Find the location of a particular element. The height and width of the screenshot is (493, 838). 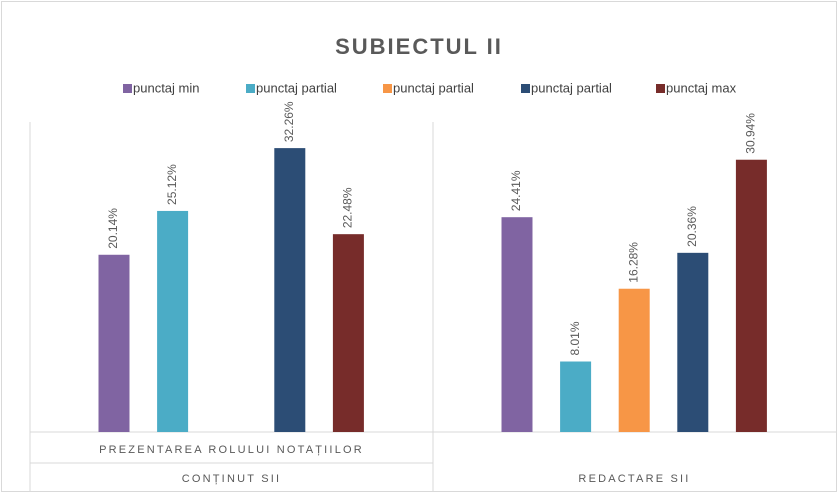

value-label: 32.26% is located at coordinates (289, 121).